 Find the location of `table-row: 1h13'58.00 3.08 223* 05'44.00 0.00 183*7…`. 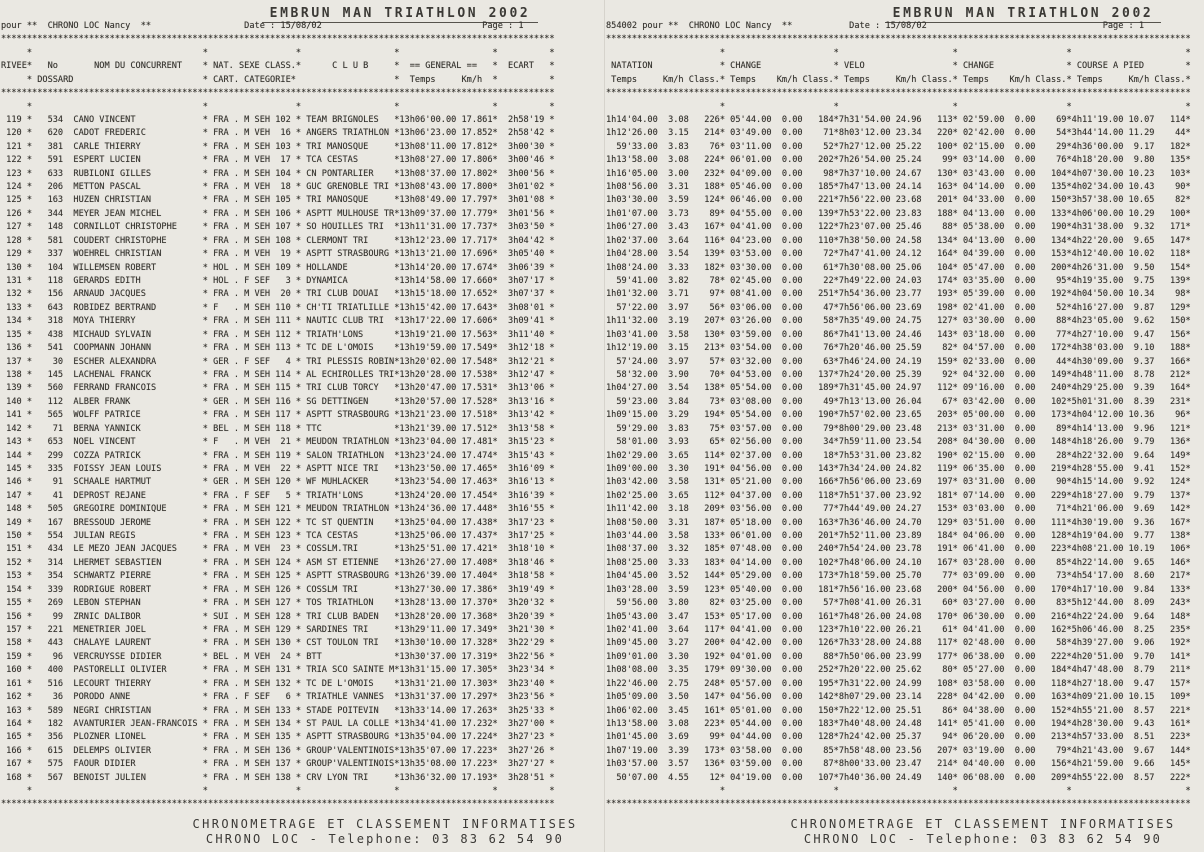

table-row: 1h13'58.00 3.08 223* 05'44.00 0.00 183*7… is located at coordinates (898, 723).